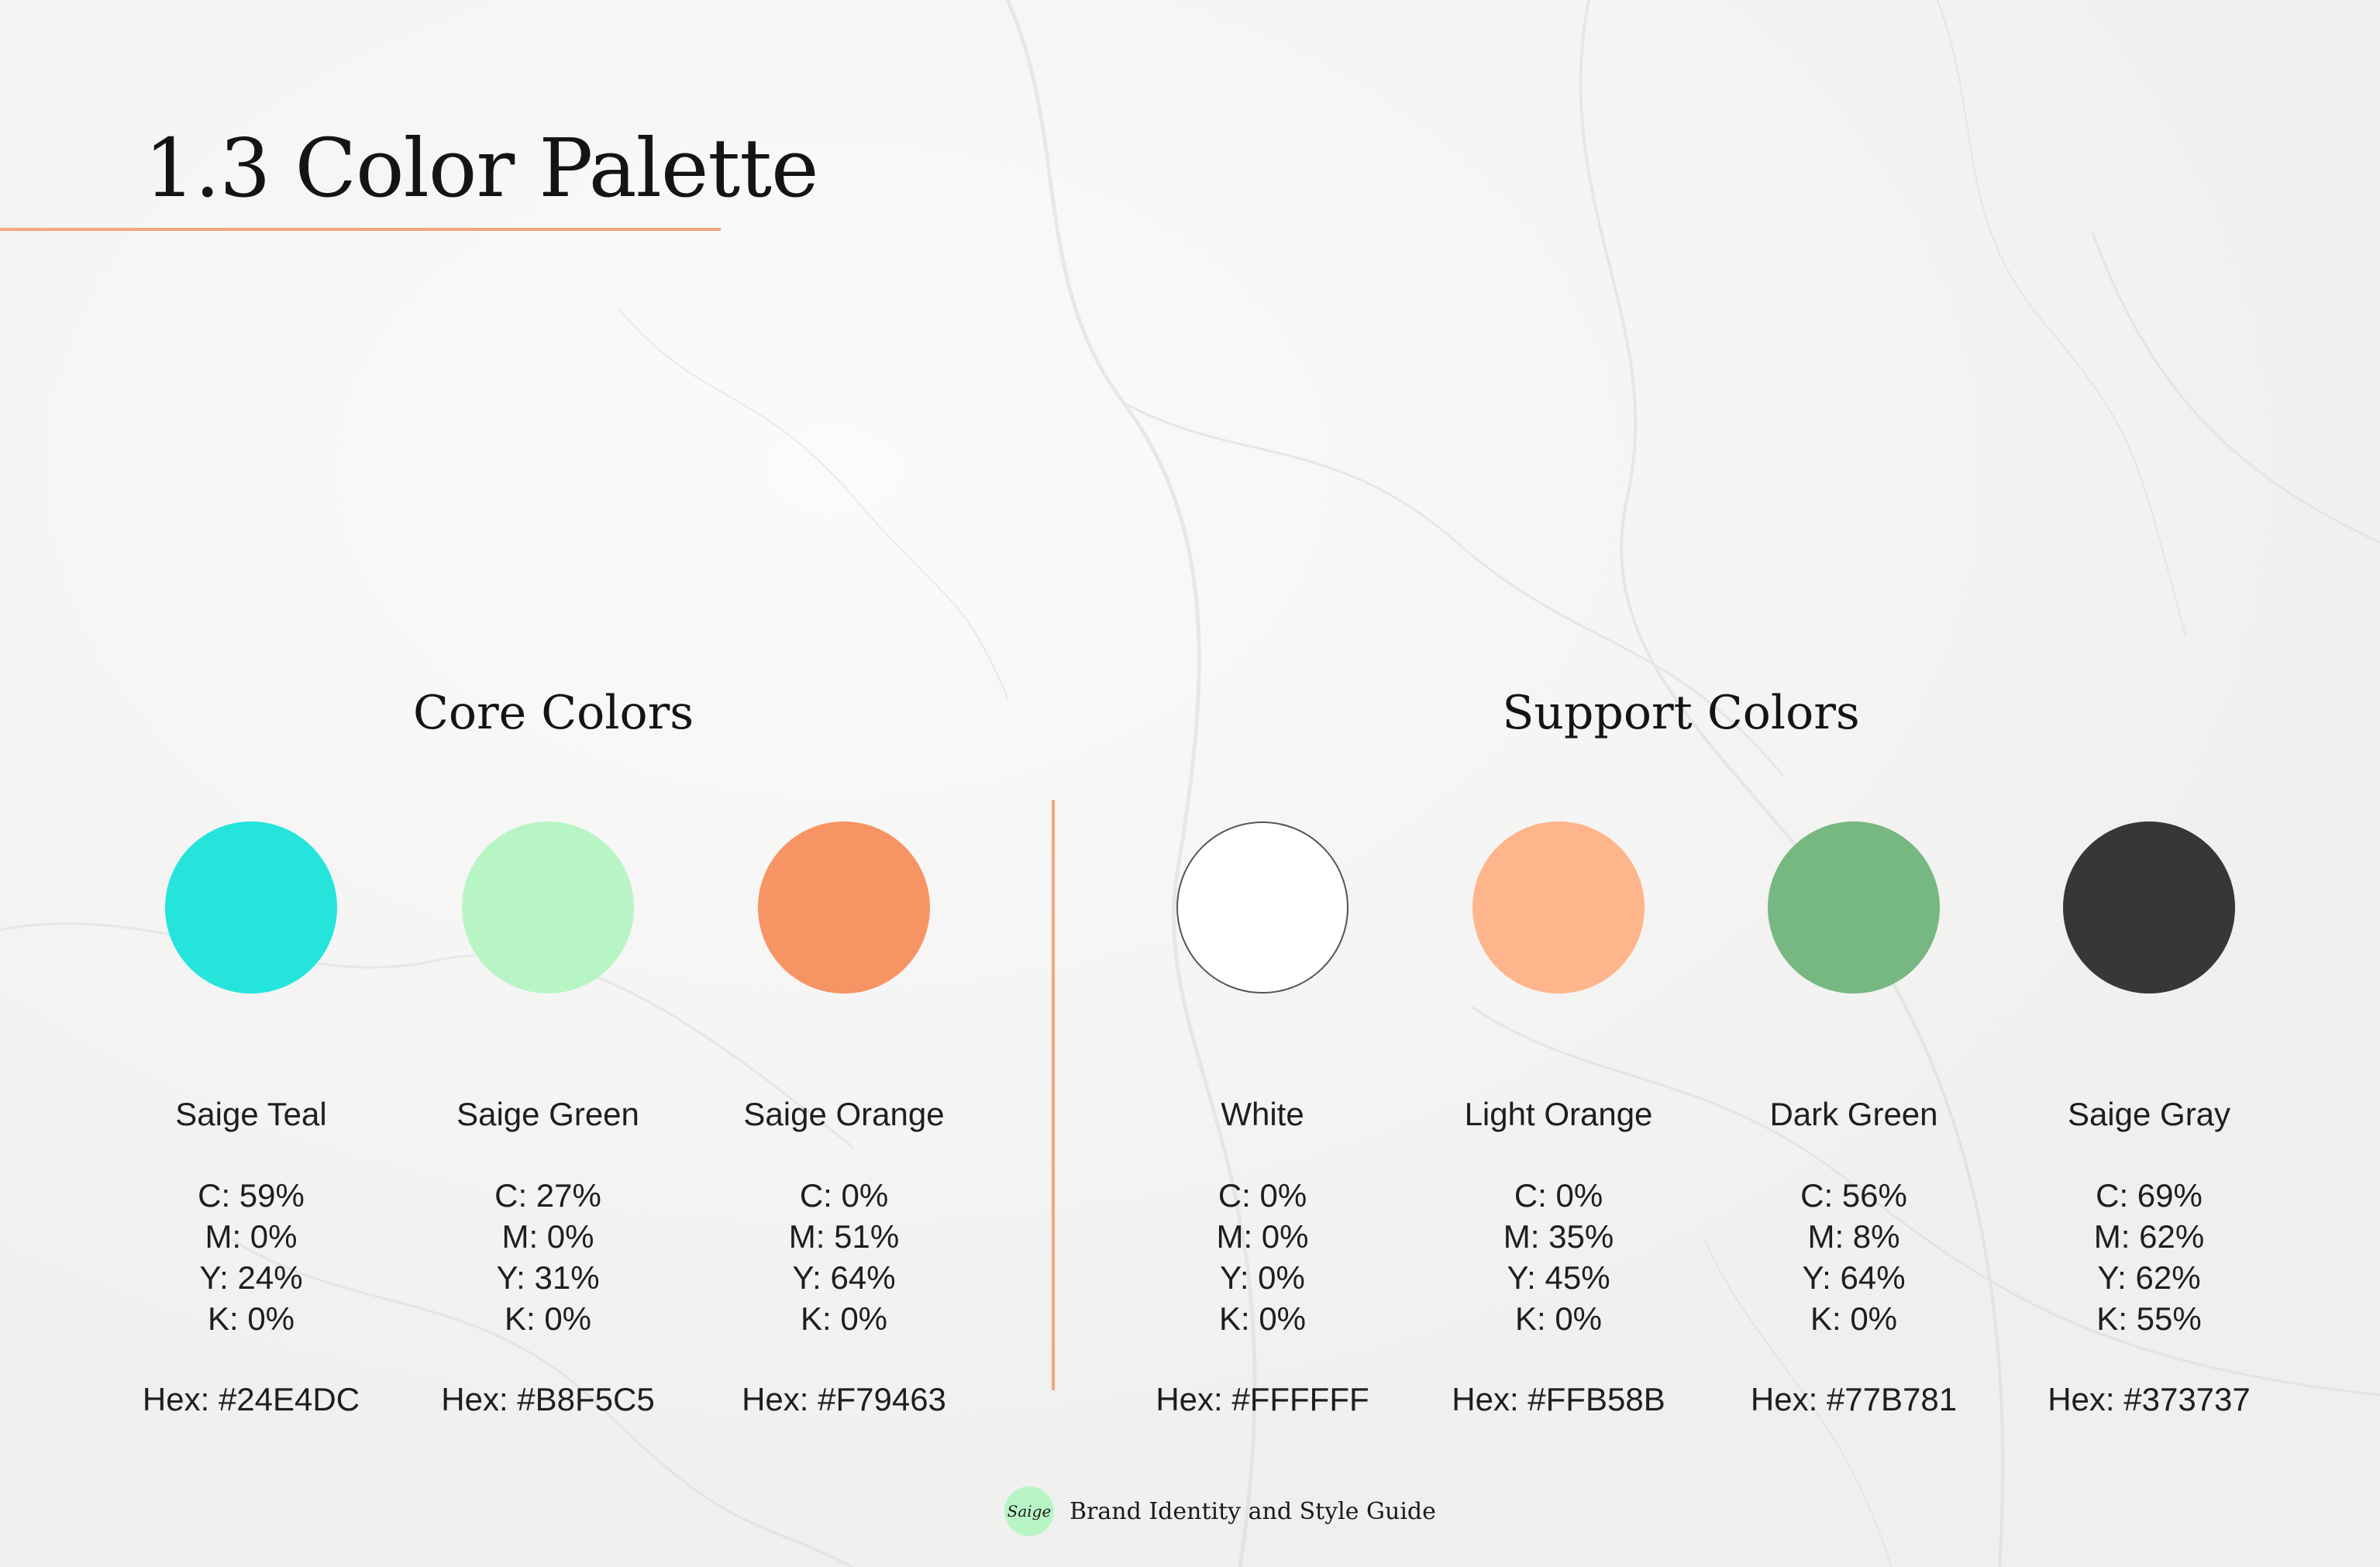 The image size is (2380, 1567). I want to click on cyan-value: C: 56%, so click(1854, 1195).